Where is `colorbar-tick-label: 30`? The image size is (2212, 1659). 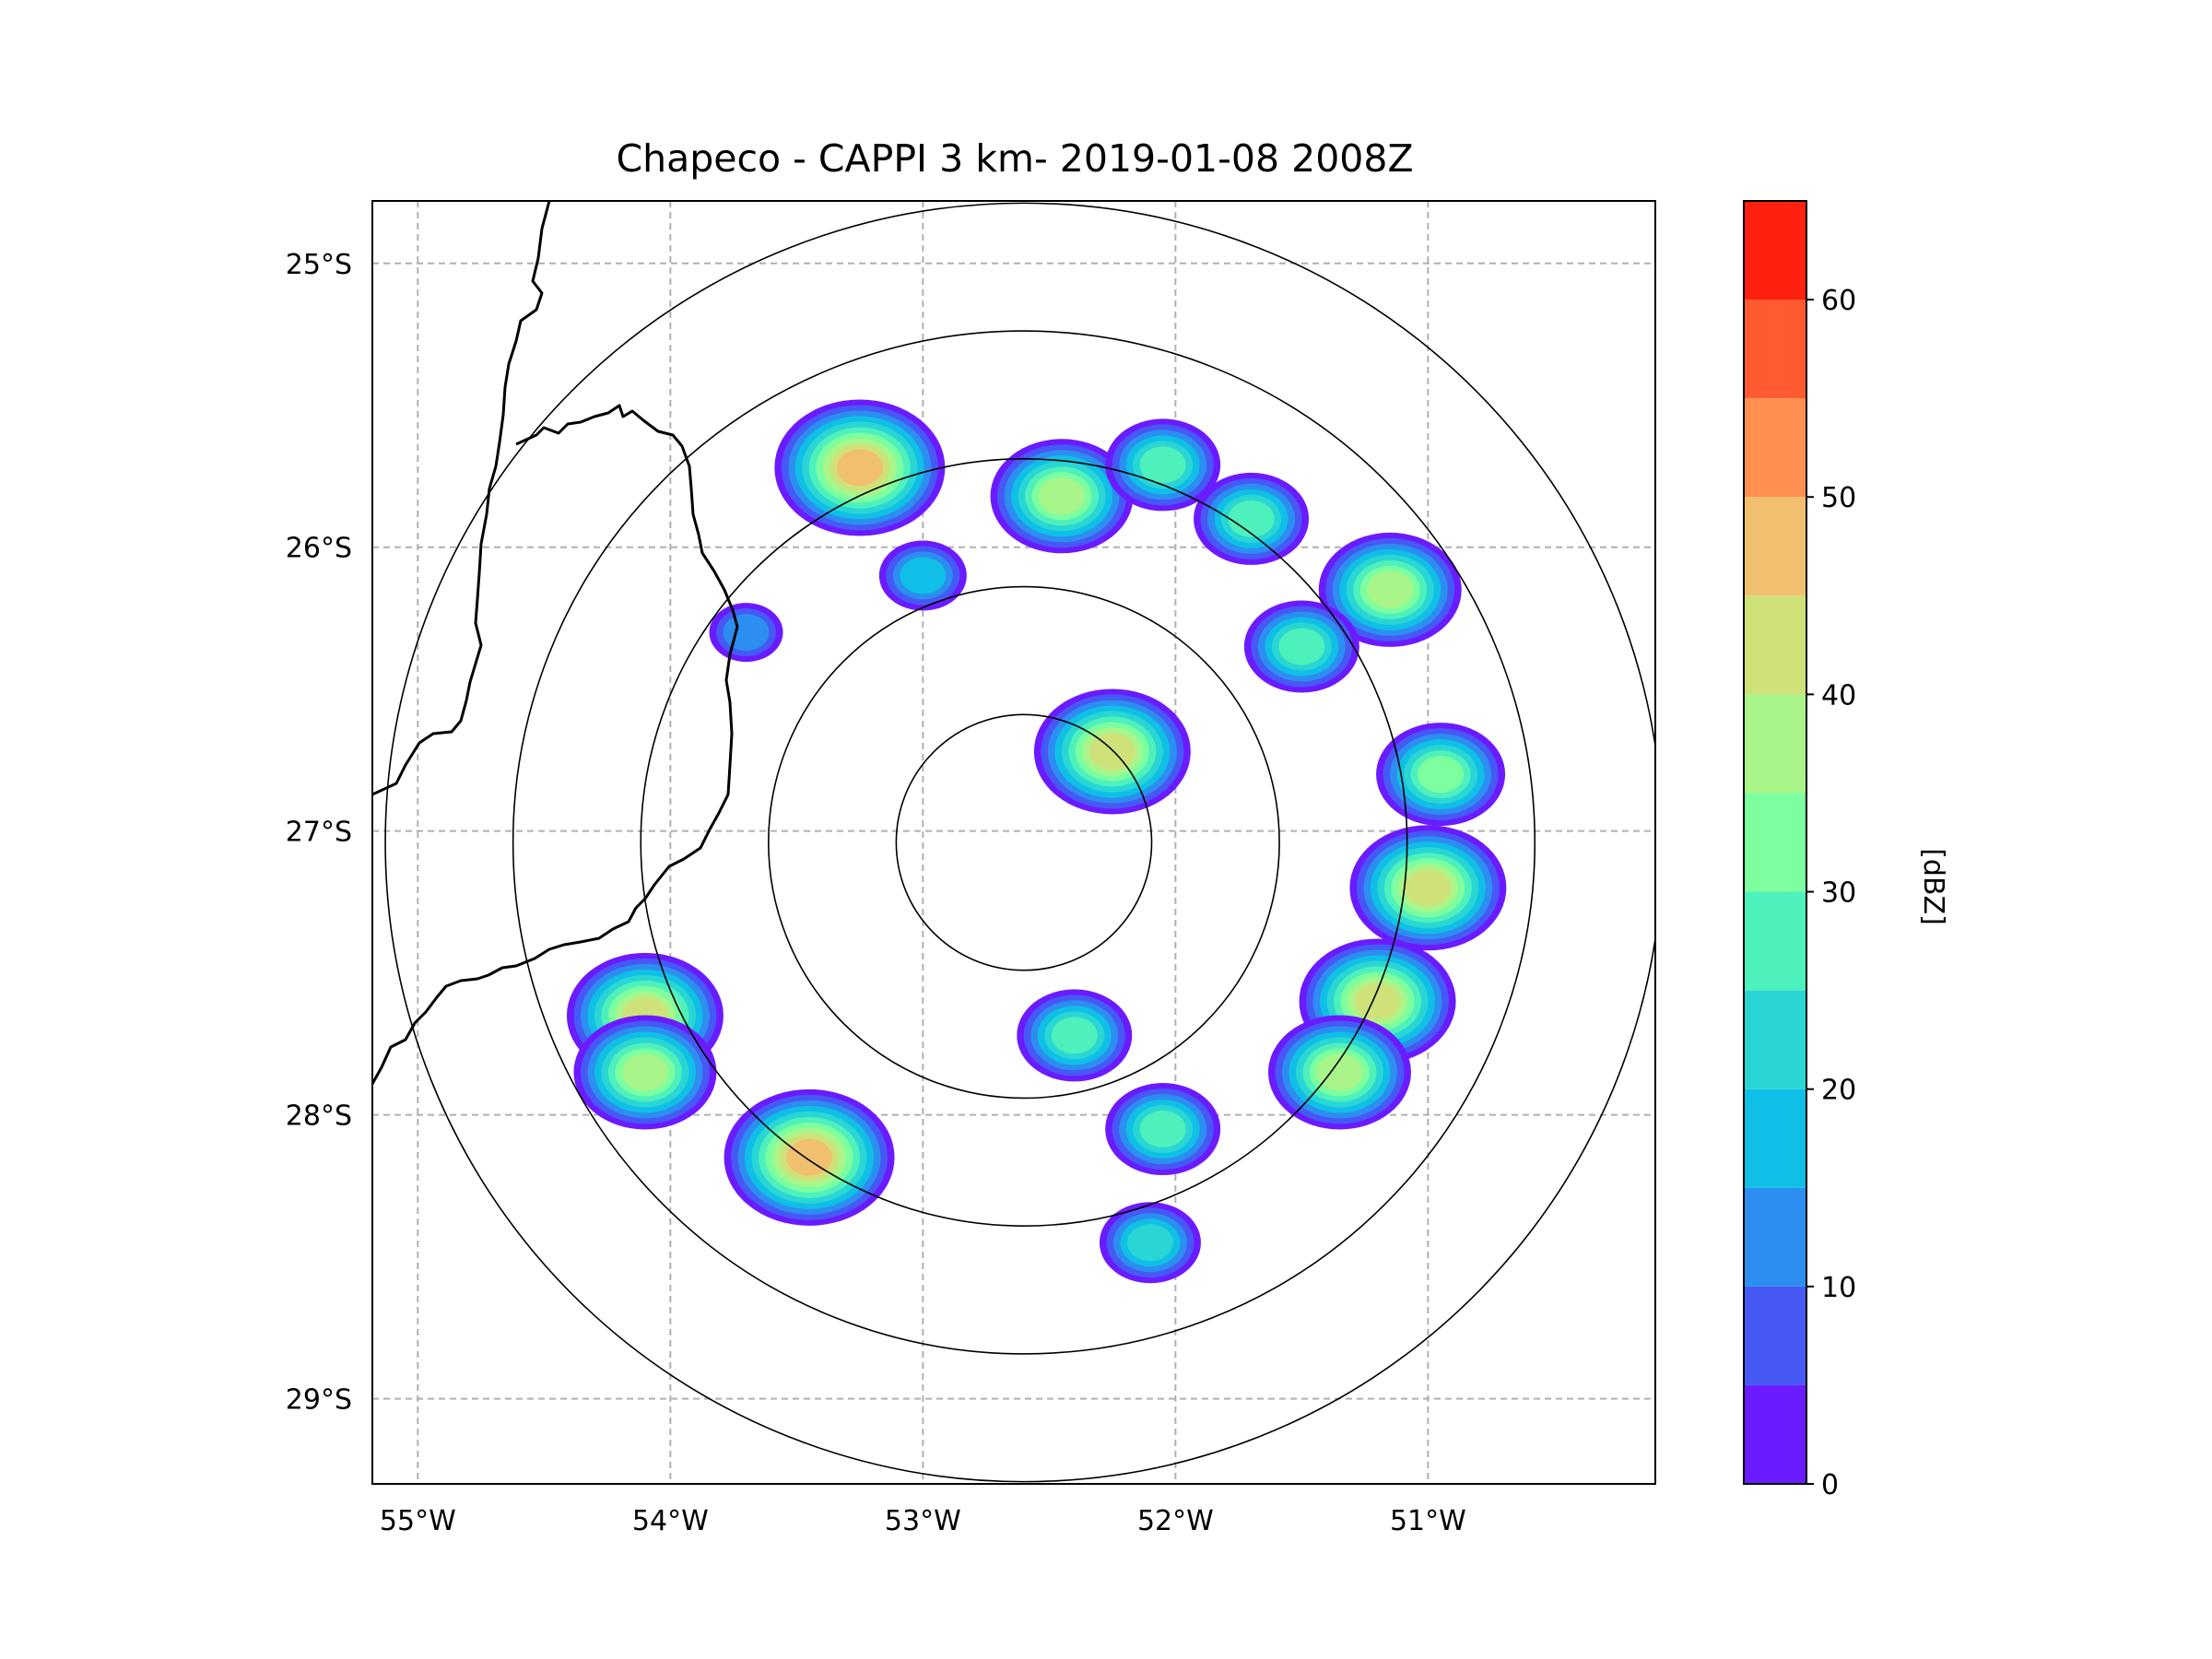
colorbar-tick-label: 30 is located at coordinates (1838, 893).